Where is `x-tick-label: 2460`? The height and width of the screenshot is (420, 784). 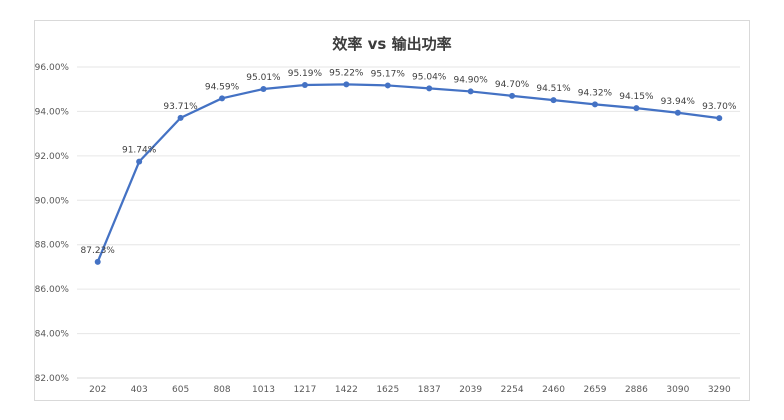
x-tick-label: 2460 is located at coordinates (553, 390).